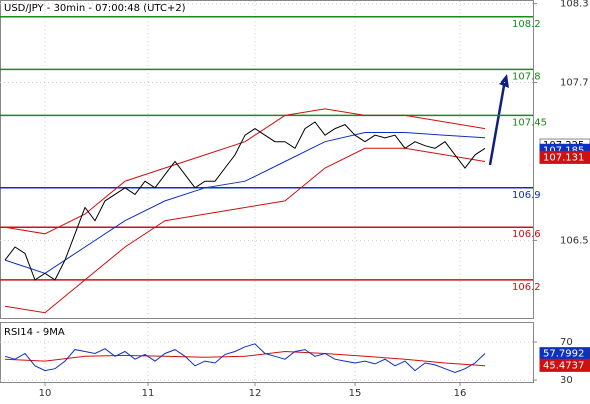 The height and width of the screenshot is (404, 590). I want to click on price-tag-label: 57.7992, so click(563, 354).